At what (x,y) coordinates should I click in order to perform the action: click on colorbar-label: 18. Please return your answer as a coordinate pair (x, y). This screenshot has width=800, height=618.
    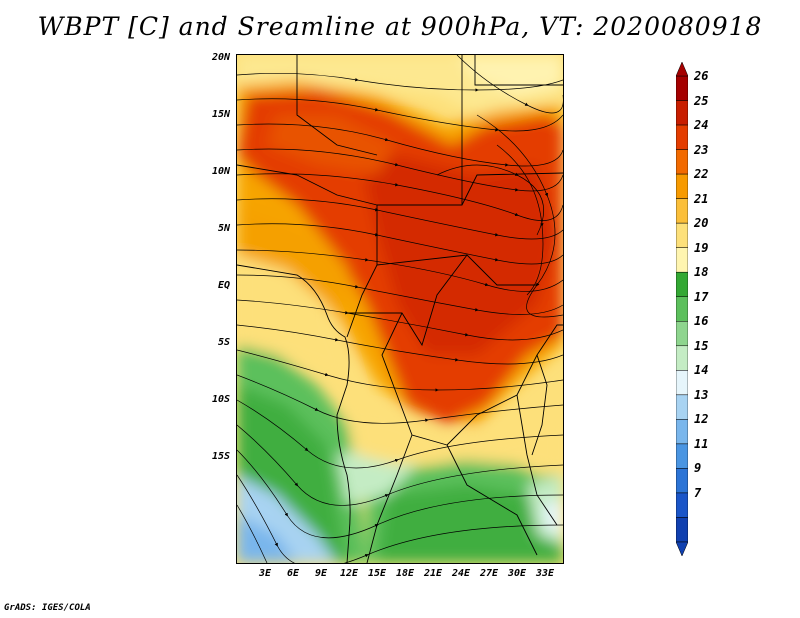
    Looking at the image, I should click on (701, 272).